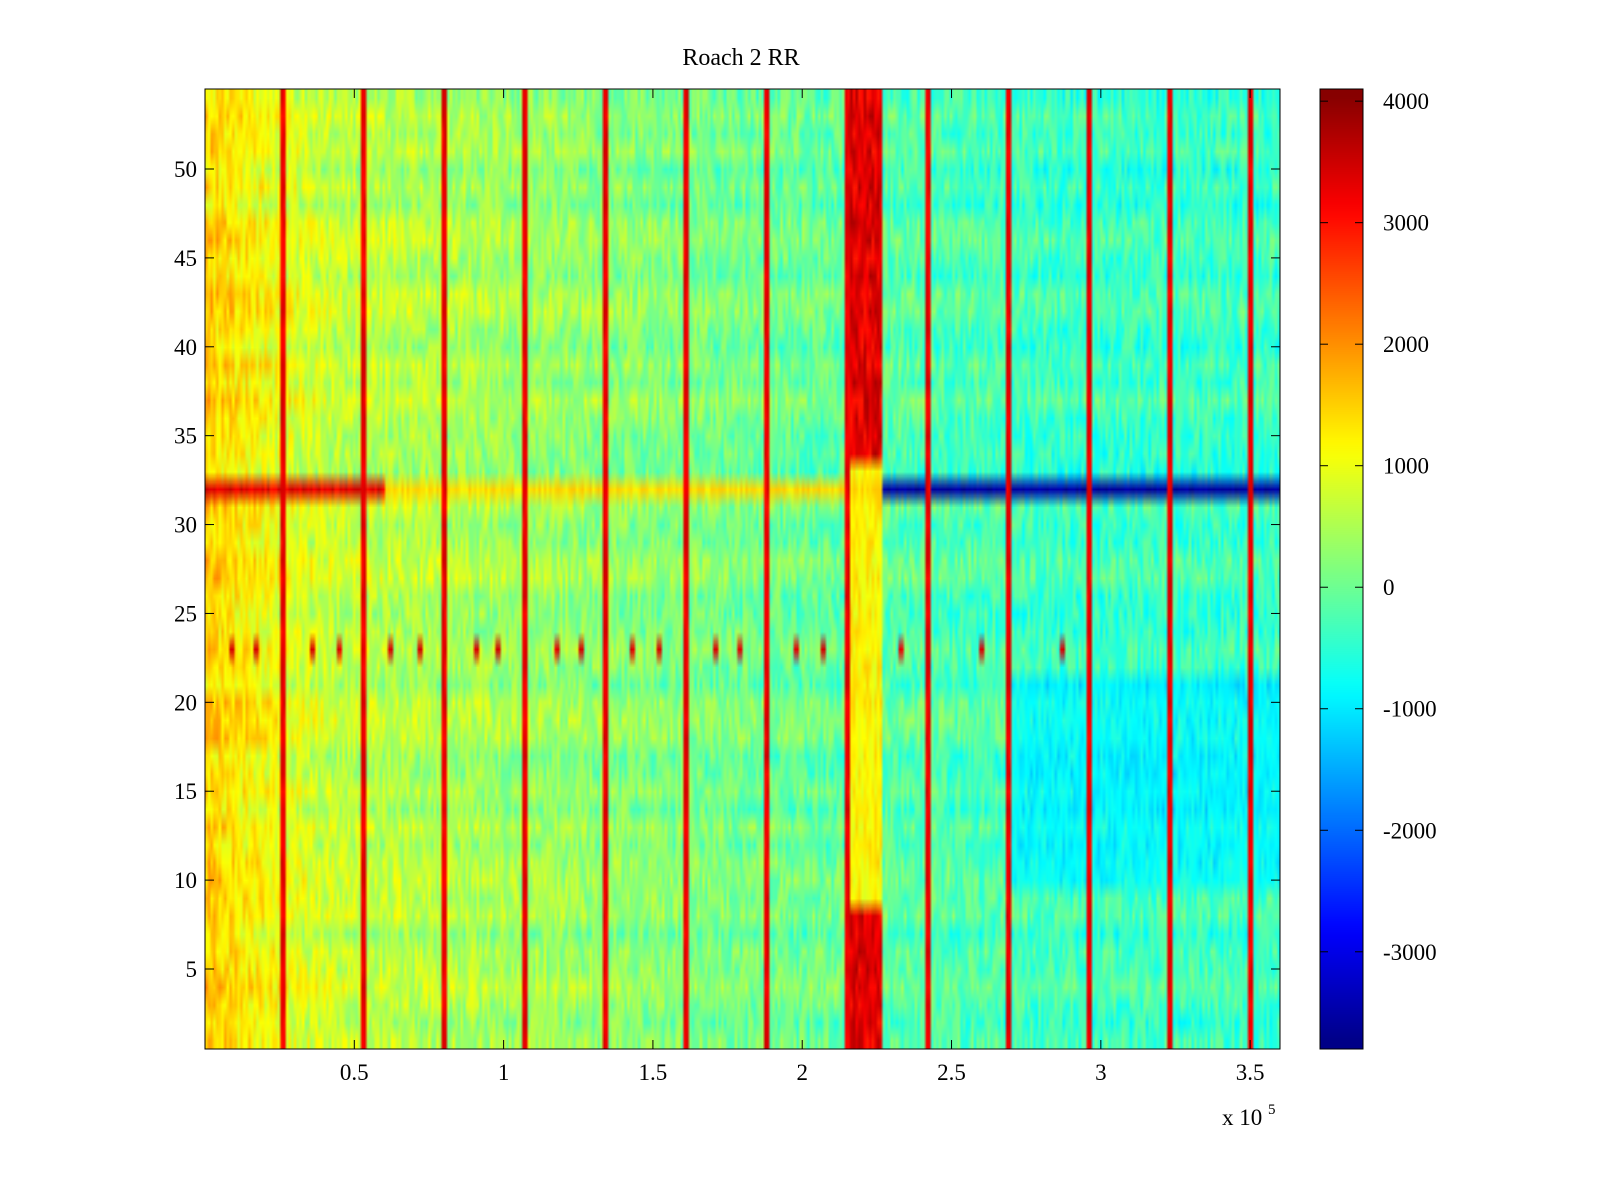 The height and width of the screenshot is (1200, 1600). I want to click on y-tick-label: 10, so click(185, 880).